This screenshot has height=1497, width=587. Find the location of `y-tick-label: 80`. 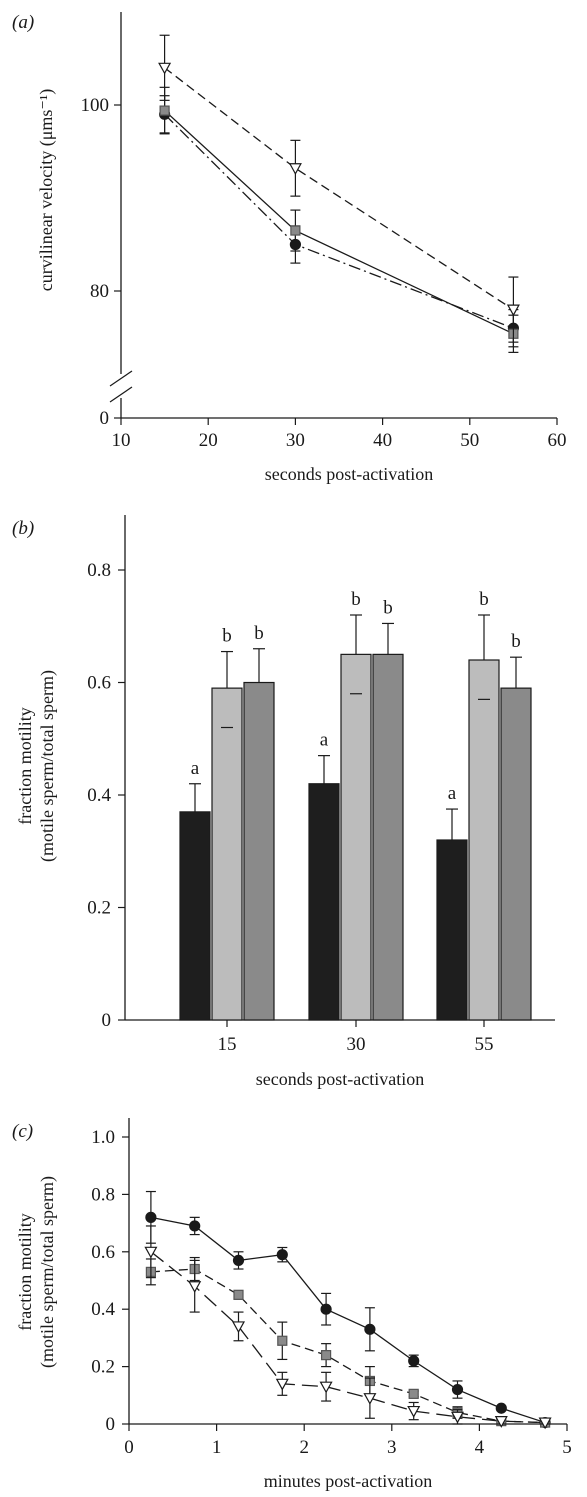

y-tick-label: 80 is located at coordinates (99, 291).